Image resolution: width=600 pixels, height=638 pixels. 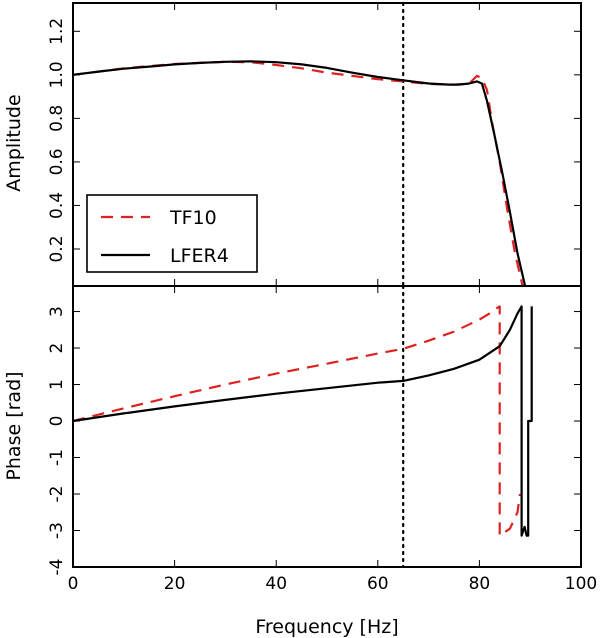 What do you see at coordinates (581, 584) in the screenshot?
I see `x-tick-label: 100` at bounding box center [581, 584].